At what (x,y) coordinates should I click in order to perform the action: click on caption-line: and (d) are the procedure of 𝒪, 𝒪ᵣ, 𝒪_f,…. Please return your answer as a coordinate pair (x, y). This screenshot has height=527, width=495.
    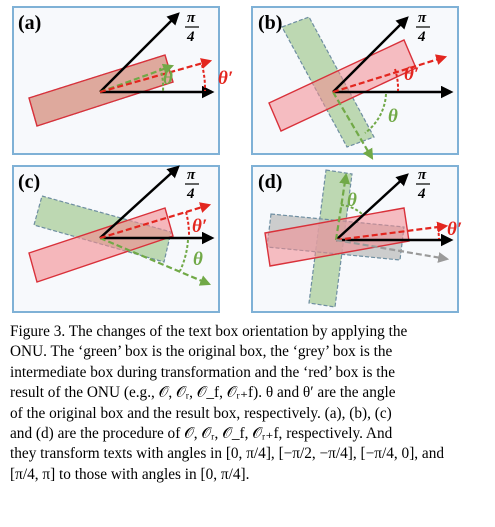
    Looking at the image, I should click on (201, 434).